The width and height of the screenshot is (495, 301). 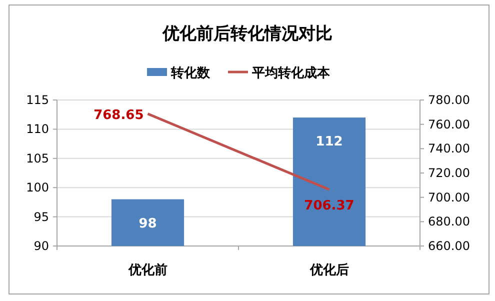 I want to click on y2-tick-label: 780.00, so click(x=449, y=100).